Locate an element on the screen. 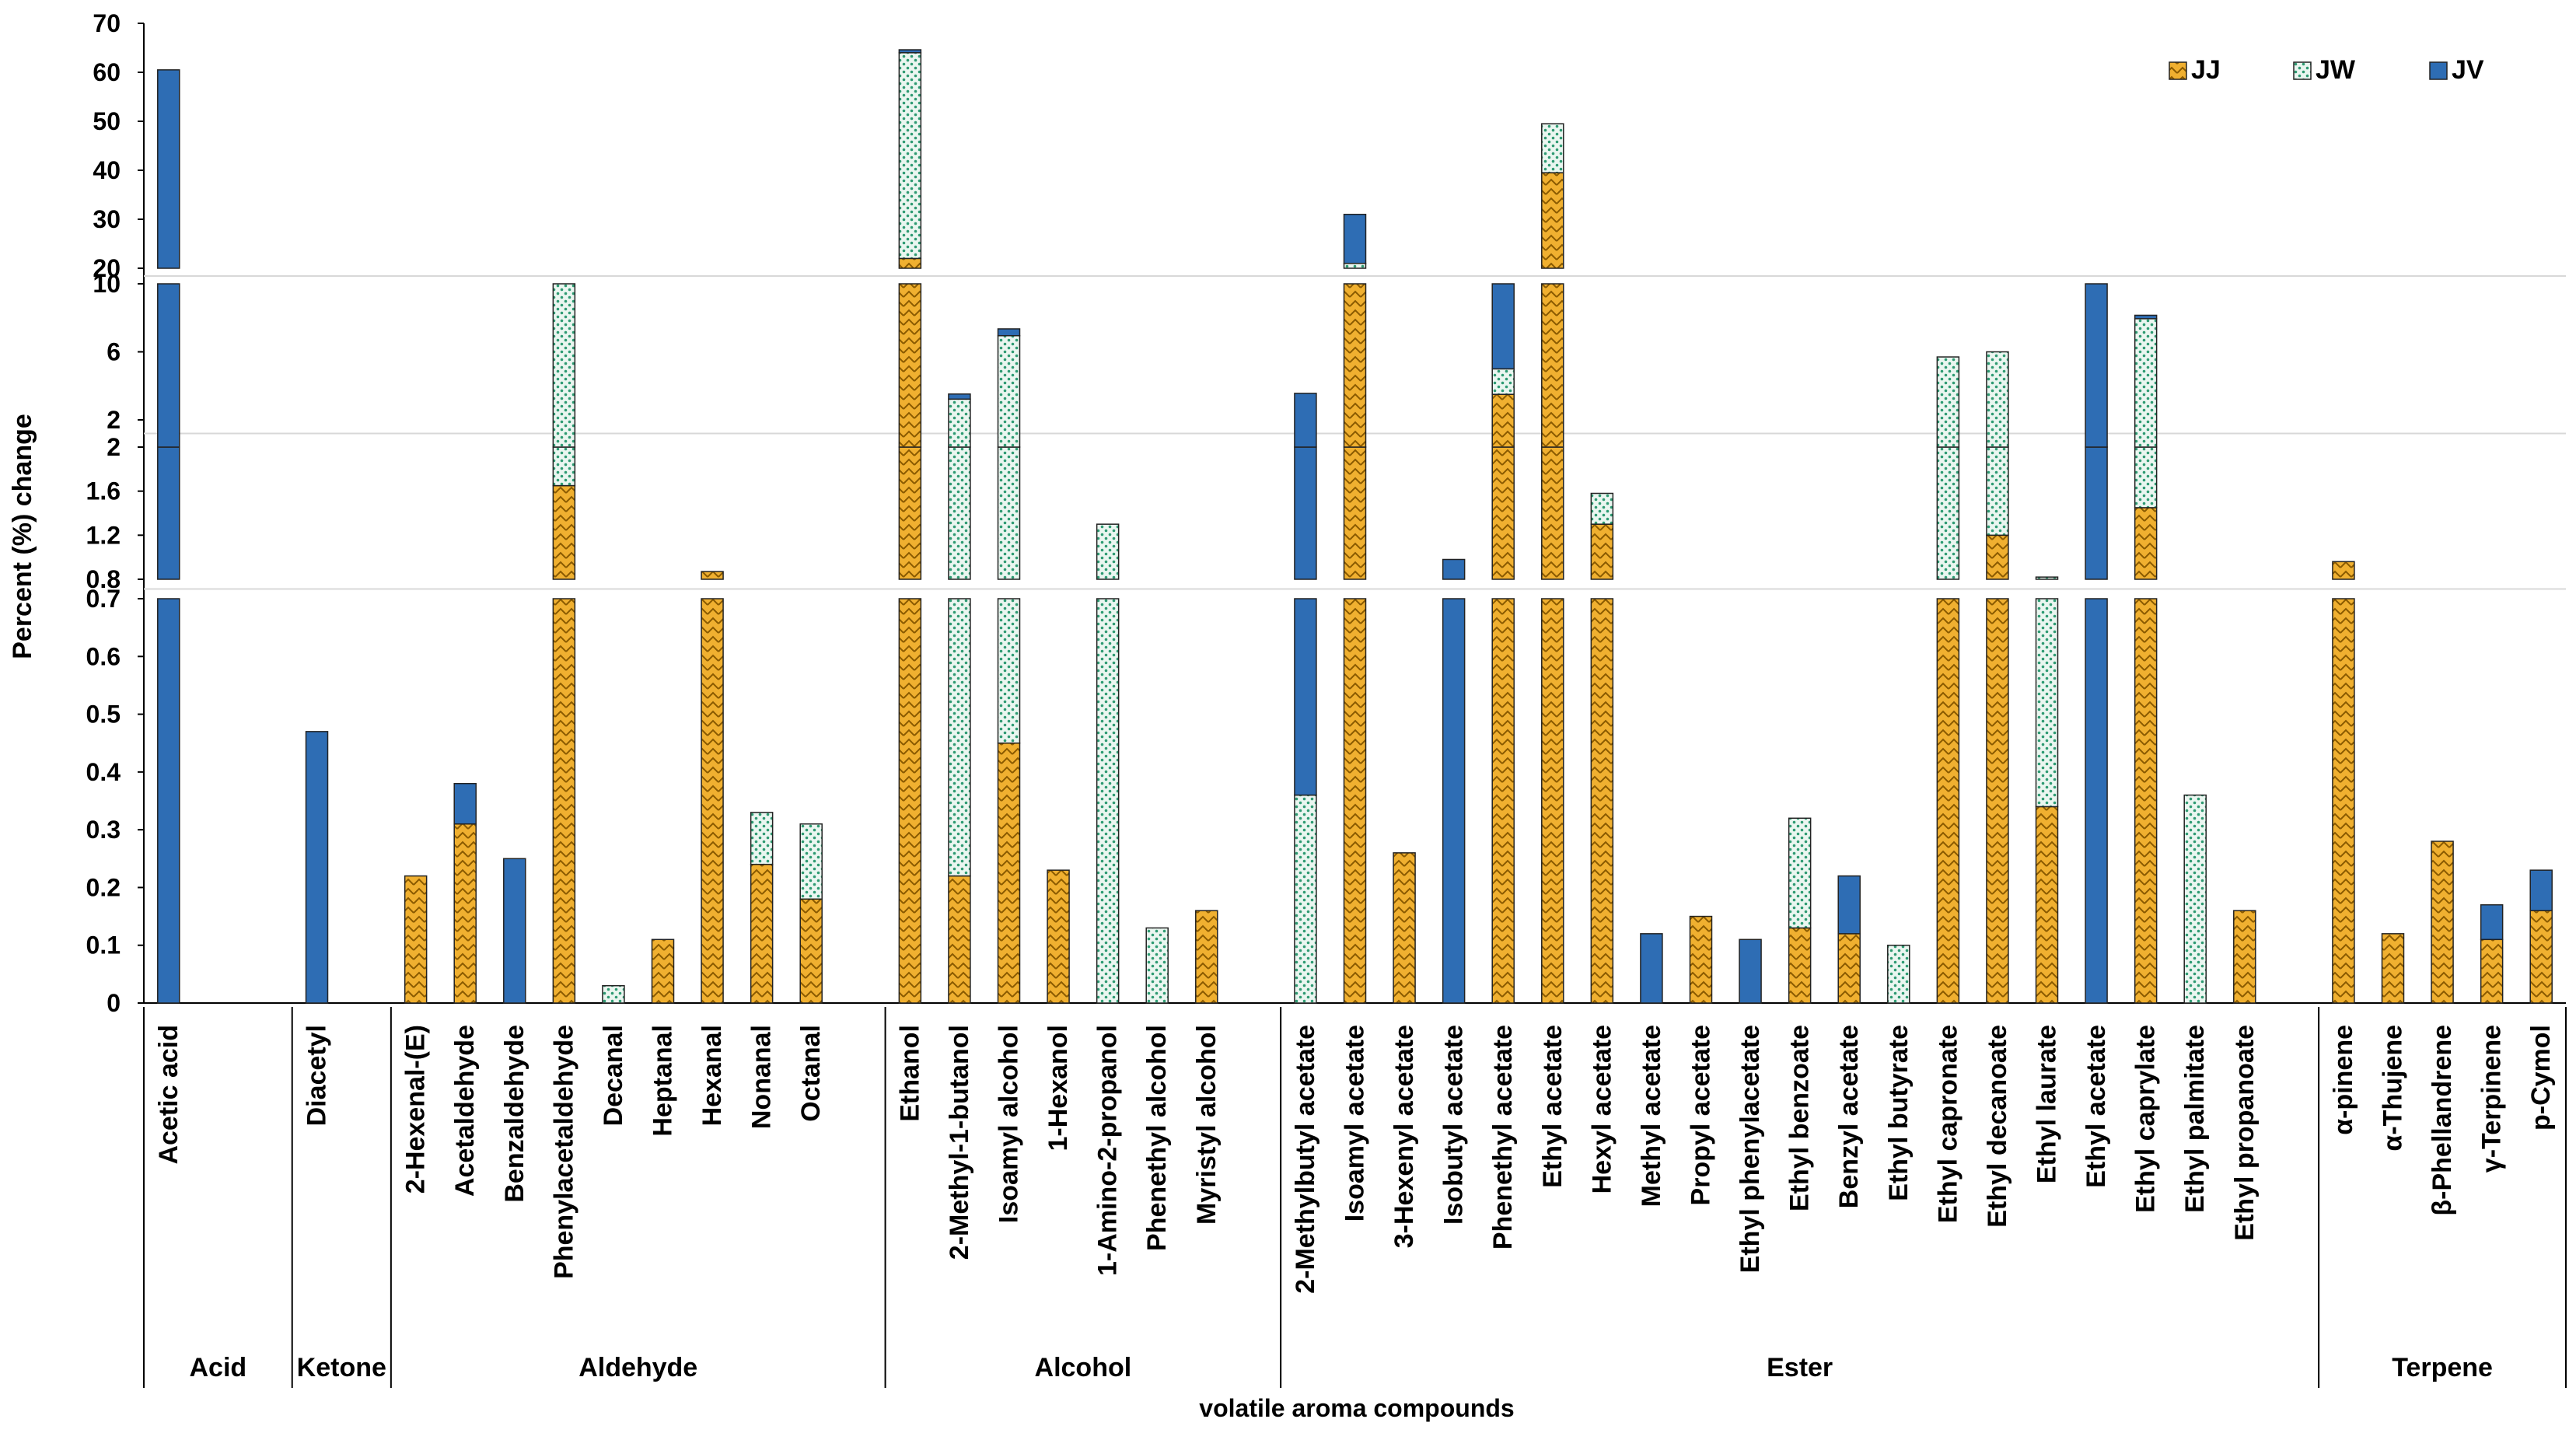  y-tick-label: 1.6 is located at coordinates (103, 491).